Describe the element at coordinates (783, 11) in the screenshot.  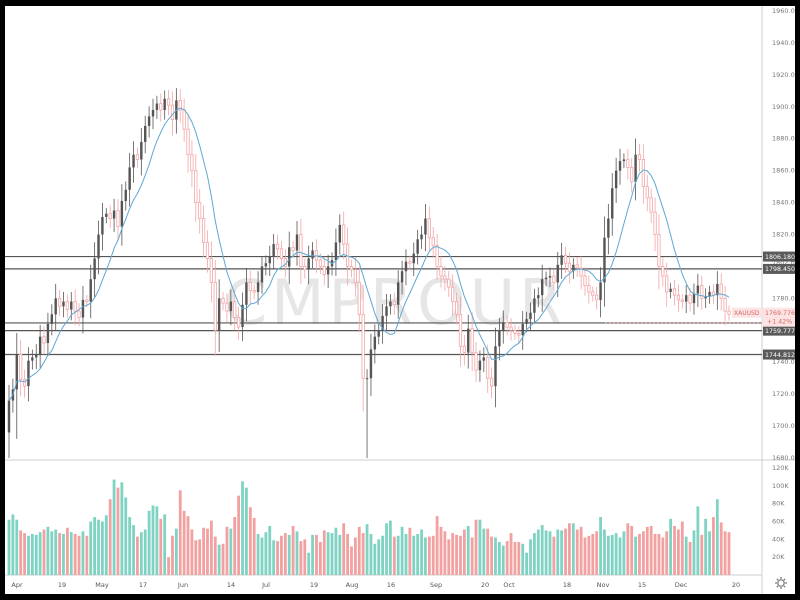
I see `price-tick-label: 1960.000` at that location.